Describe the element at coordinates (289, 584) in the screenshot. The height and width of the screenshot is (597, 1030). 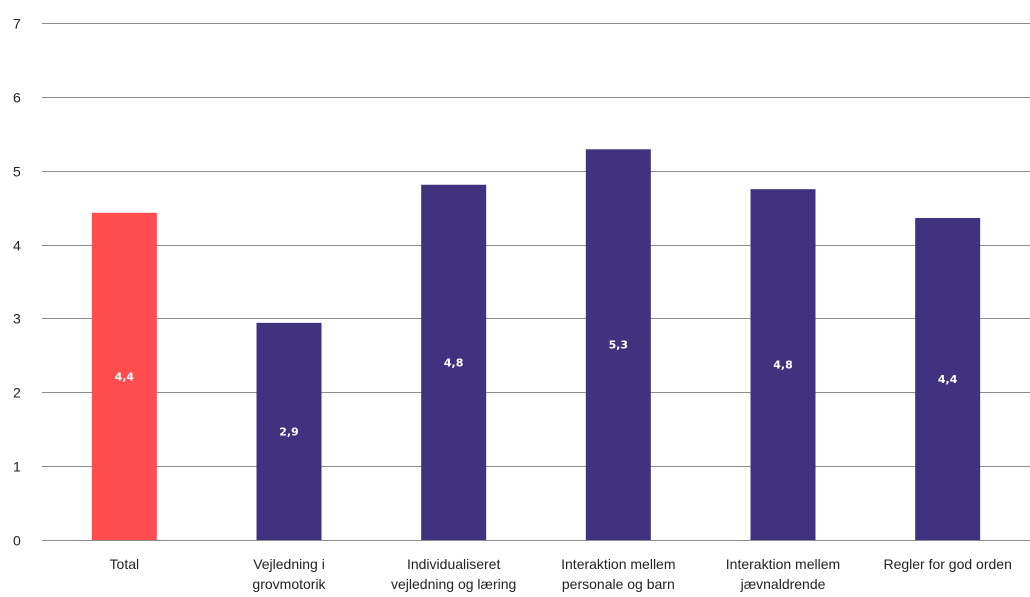
I see `x-category-label-line: grovmotorik` at that location.